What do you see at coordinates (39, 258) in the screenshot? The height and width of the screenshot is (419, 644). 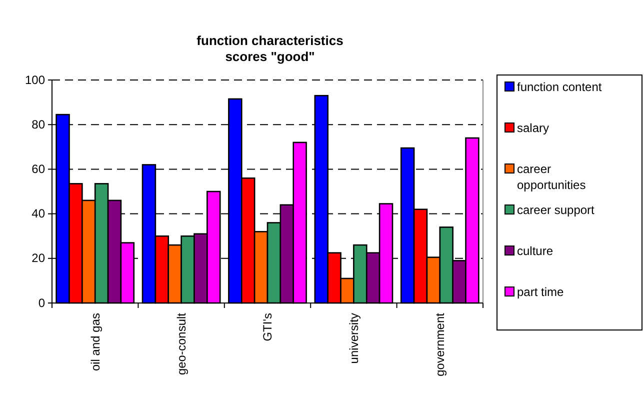 I see `y-tick-label: 20` at bounding box center [39, 258].